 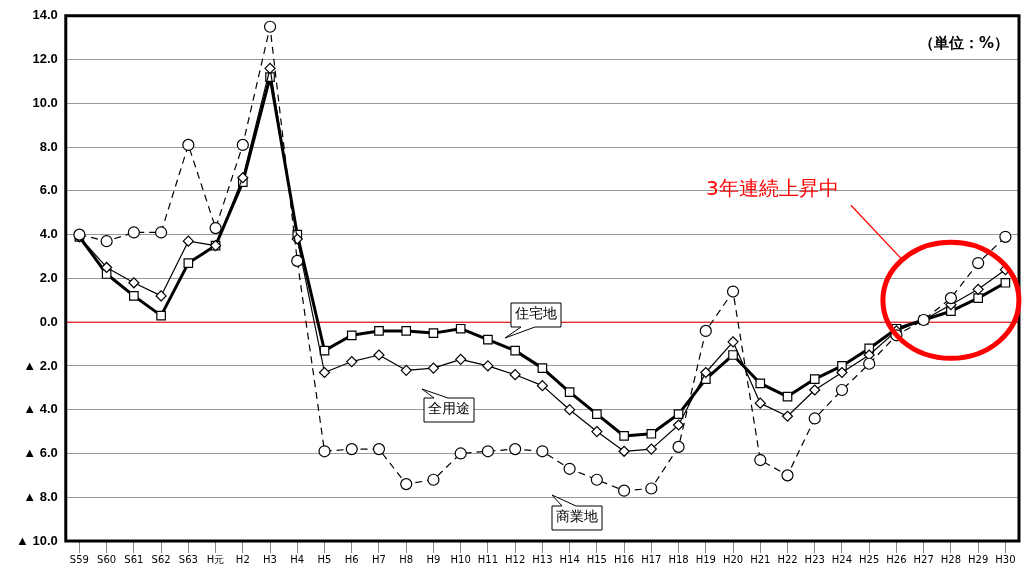 I want to click on x-tick-label: H13, so click(x=542, y=559).